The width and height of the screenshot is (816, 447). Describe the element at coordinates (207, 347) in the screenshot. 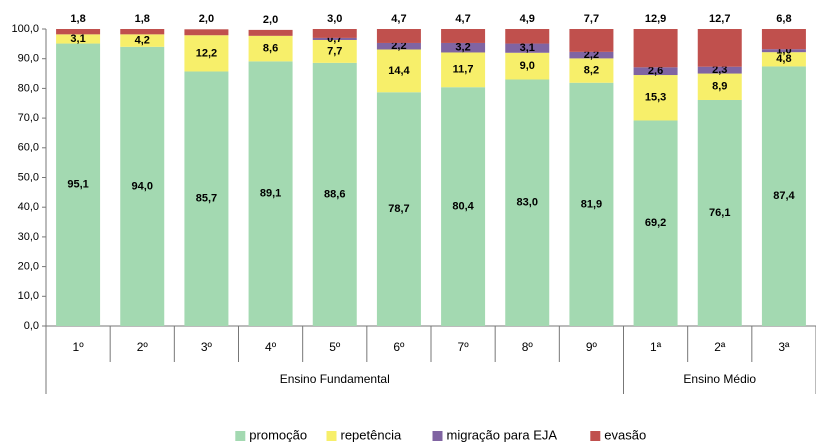

I see `x-tick-label: 3º` at that location.